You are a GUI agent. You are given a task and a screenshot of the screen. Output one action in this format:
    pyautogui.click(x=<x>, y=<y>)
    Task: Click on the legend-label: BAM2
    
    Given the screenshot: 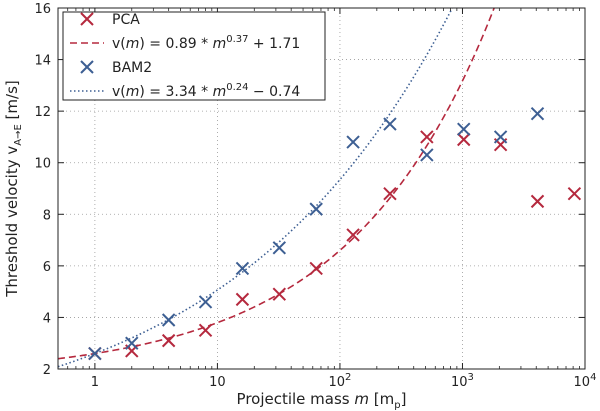 What is the action you would take?
    pyautogui.click(x=132, y=68)
    